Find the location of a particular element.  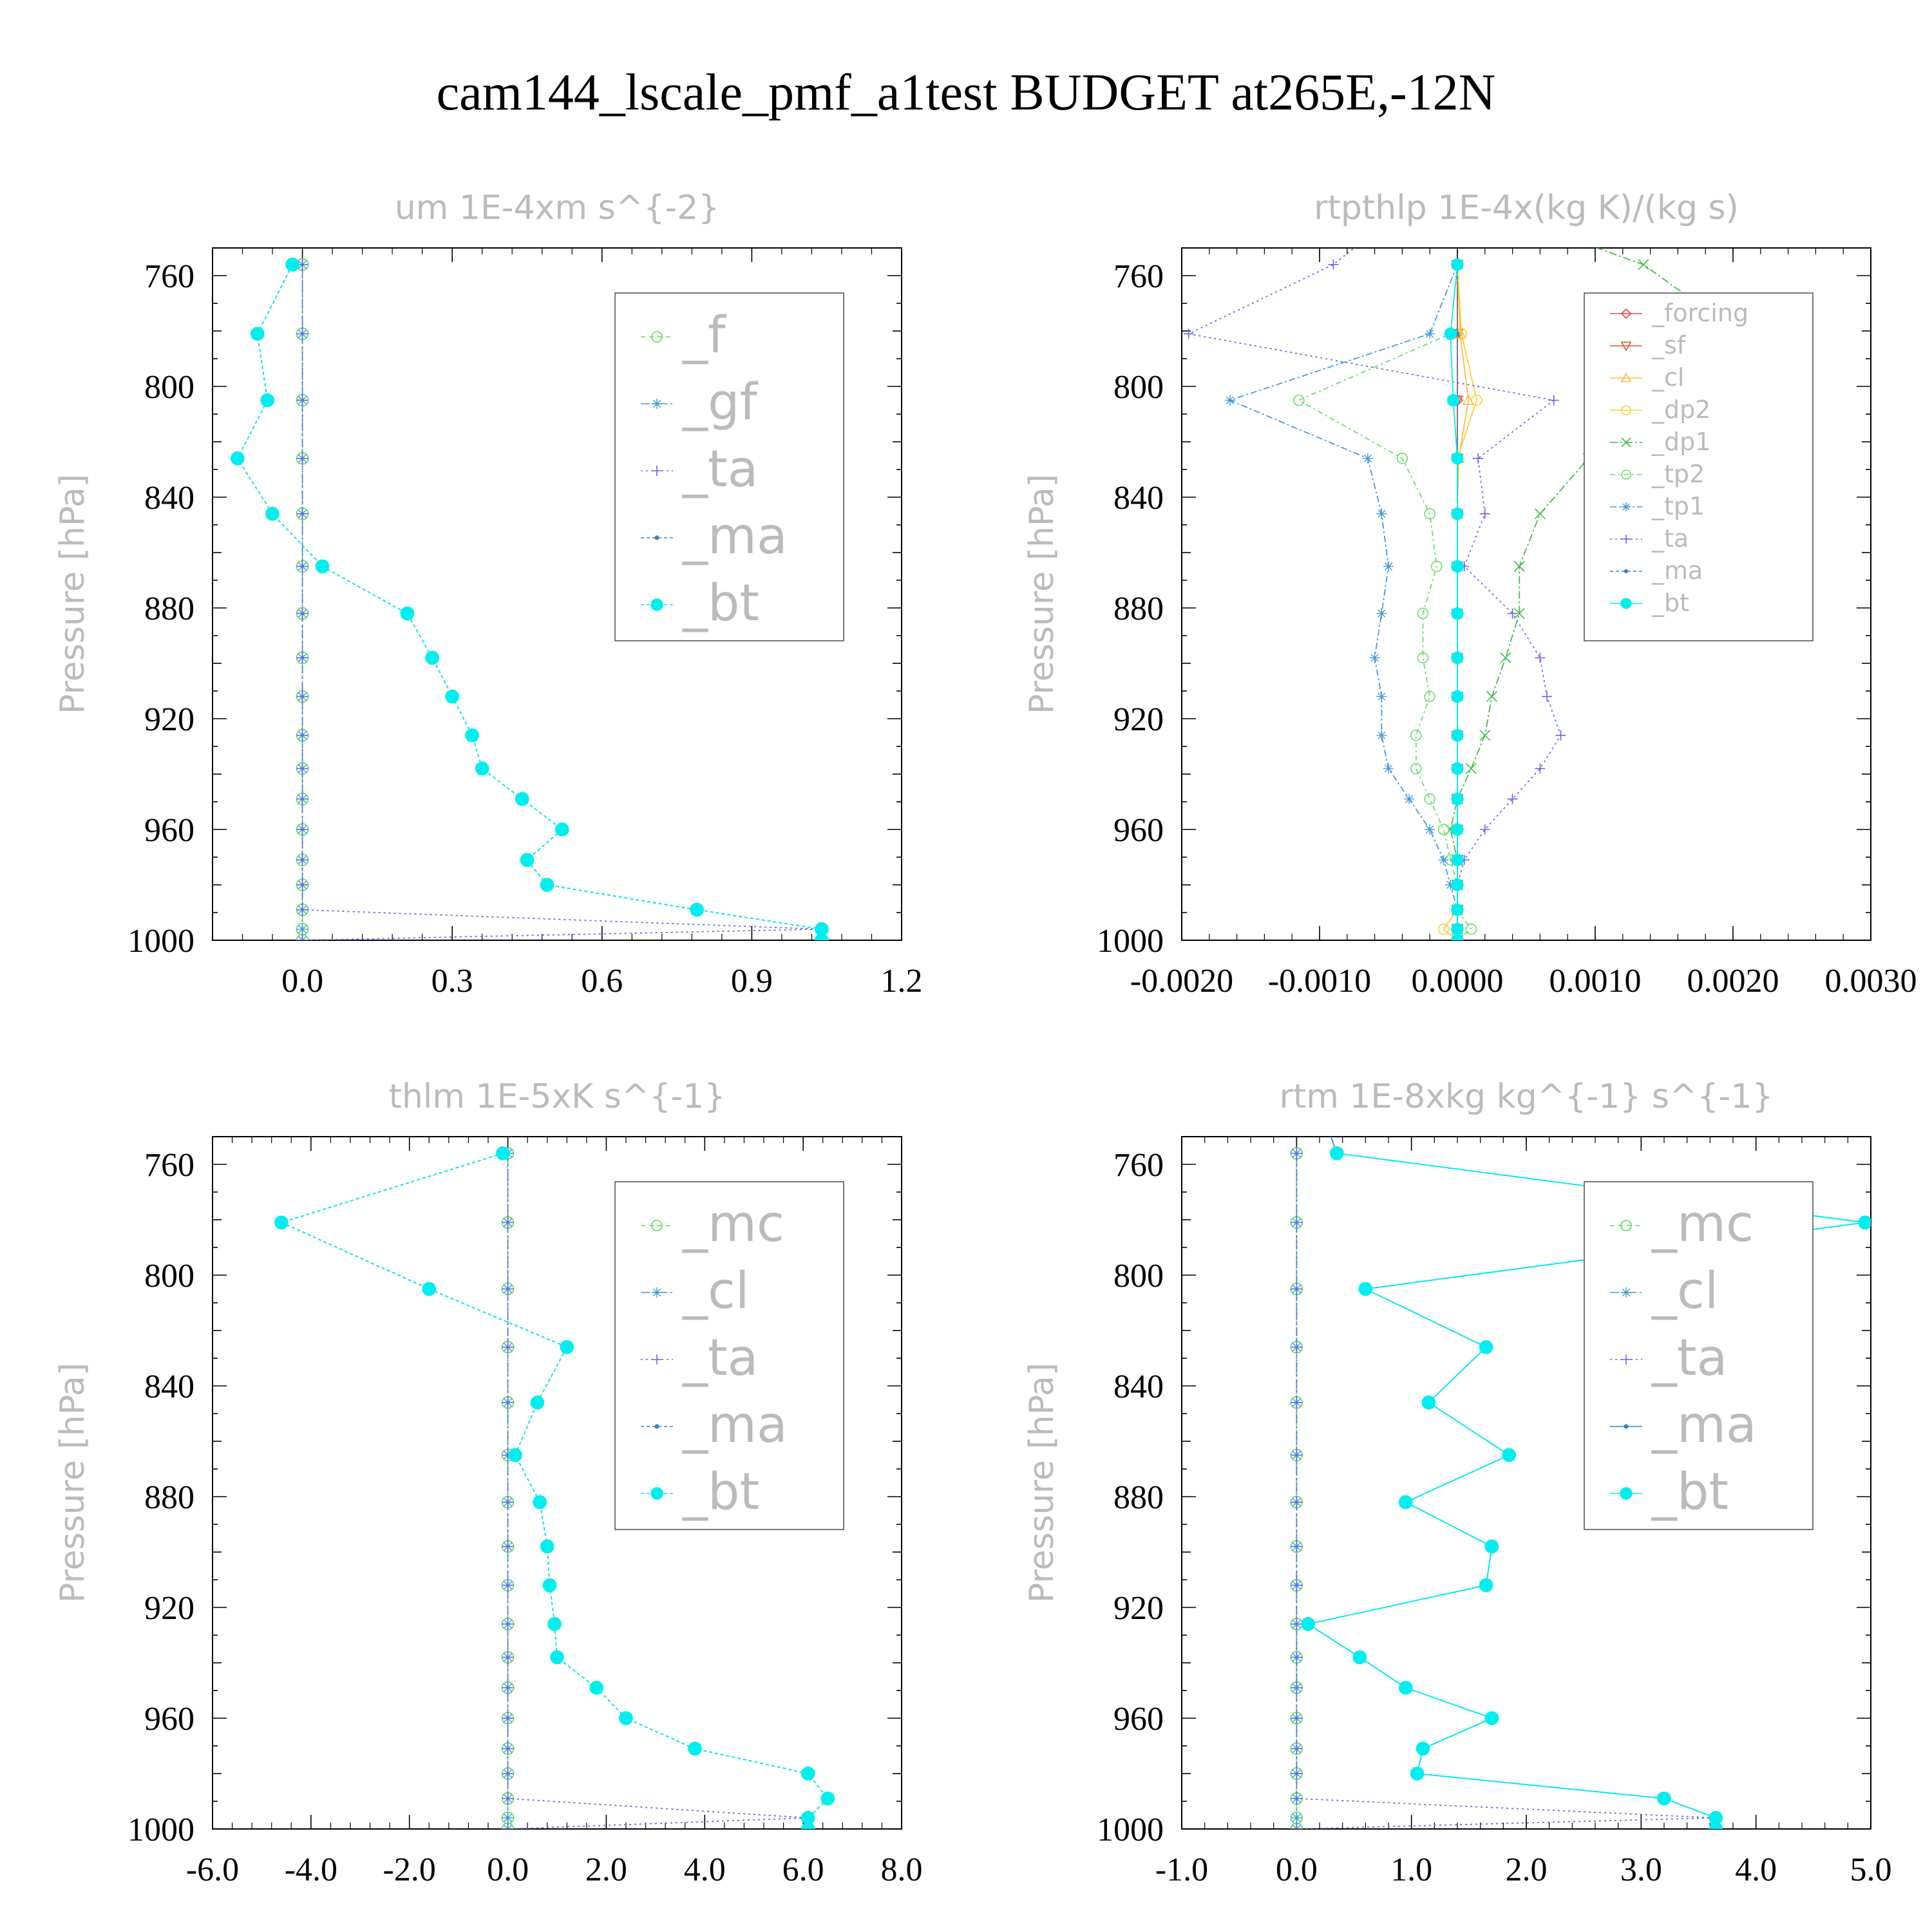

x-tick-label: 4.0 is located at coordinates (705, 1870).